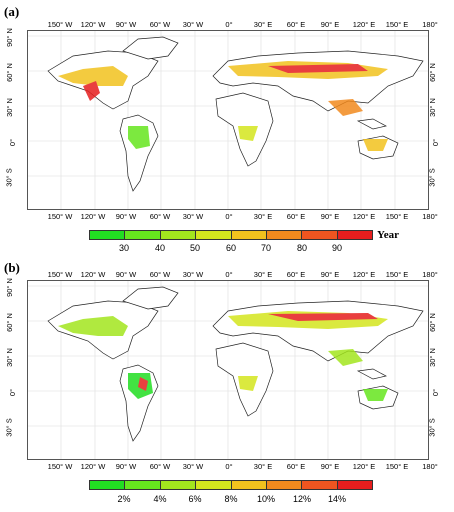  What do you see at coordinates (124, 499) in the screenshot?
I see `legend-tick: 2%` at bounding box center [124, 499].